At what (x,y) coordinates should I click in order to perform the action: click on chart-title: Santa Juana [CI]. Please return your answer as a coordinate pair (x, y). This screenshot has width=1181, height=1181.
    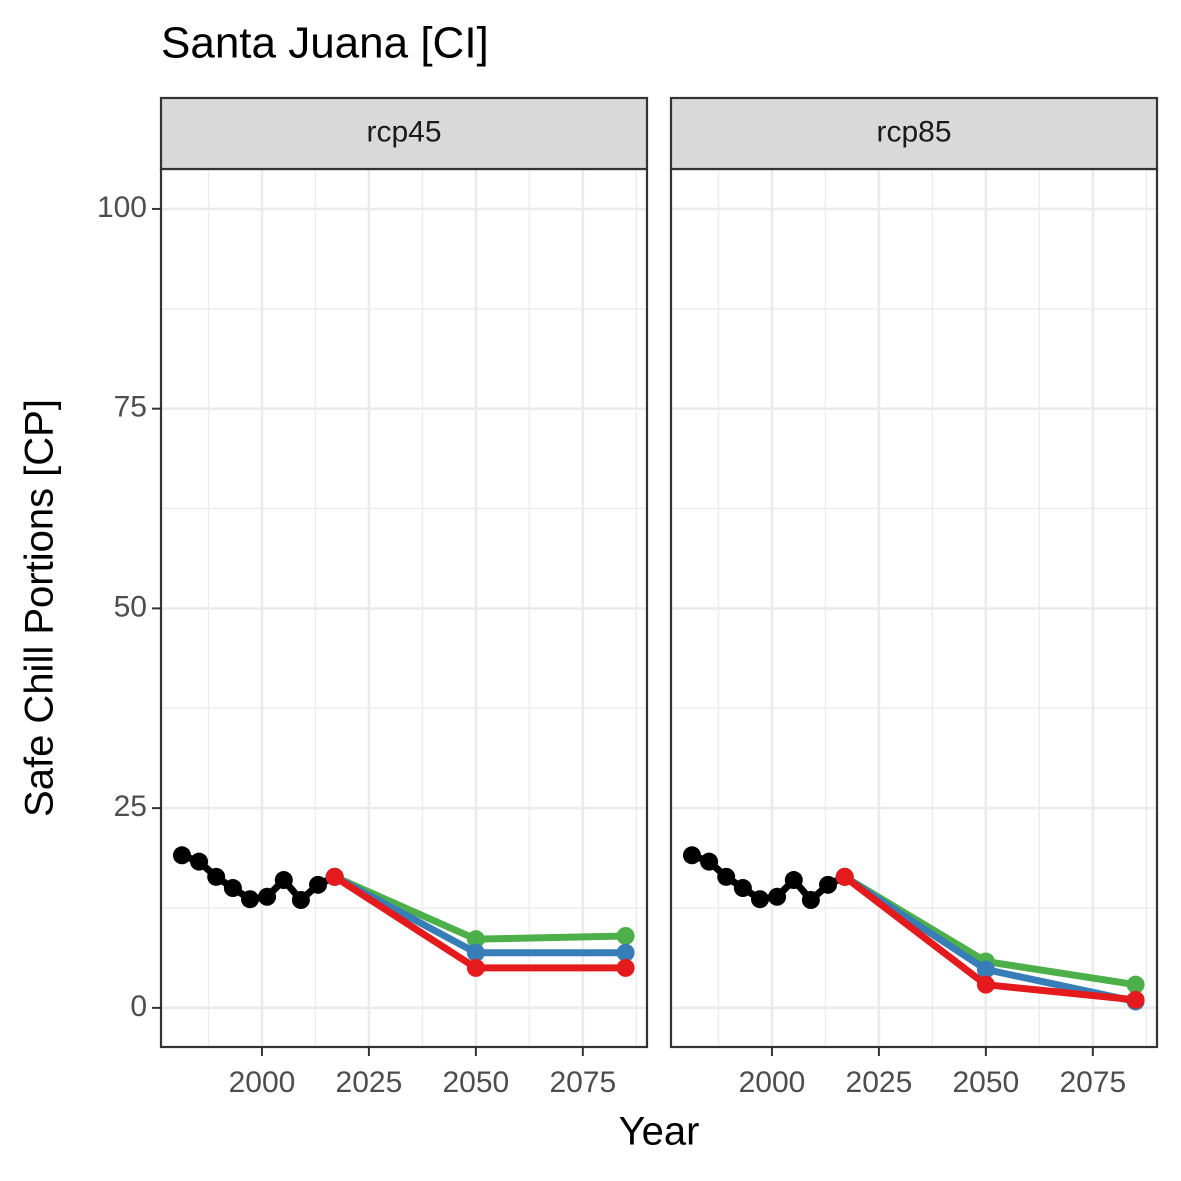
    Looking at the image, I should click on (325, 43).